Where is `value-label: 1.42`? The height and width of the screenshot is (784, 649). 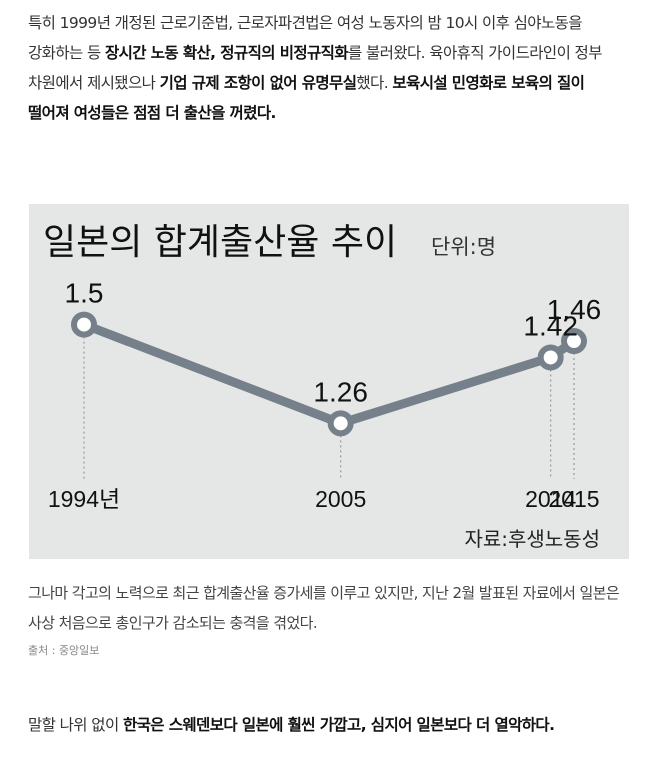 value-label: 1.42 is located at coordinates (550, 325).